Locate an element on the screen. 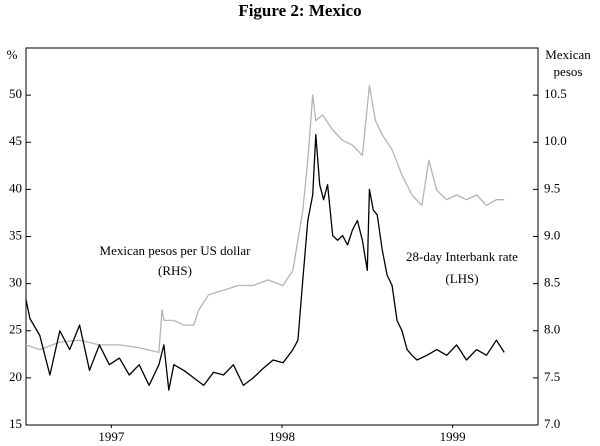 The width and height of the screenshot is (600, 446). annotation: Mexican pesos per US dollar is located at coordinates (176, 250).